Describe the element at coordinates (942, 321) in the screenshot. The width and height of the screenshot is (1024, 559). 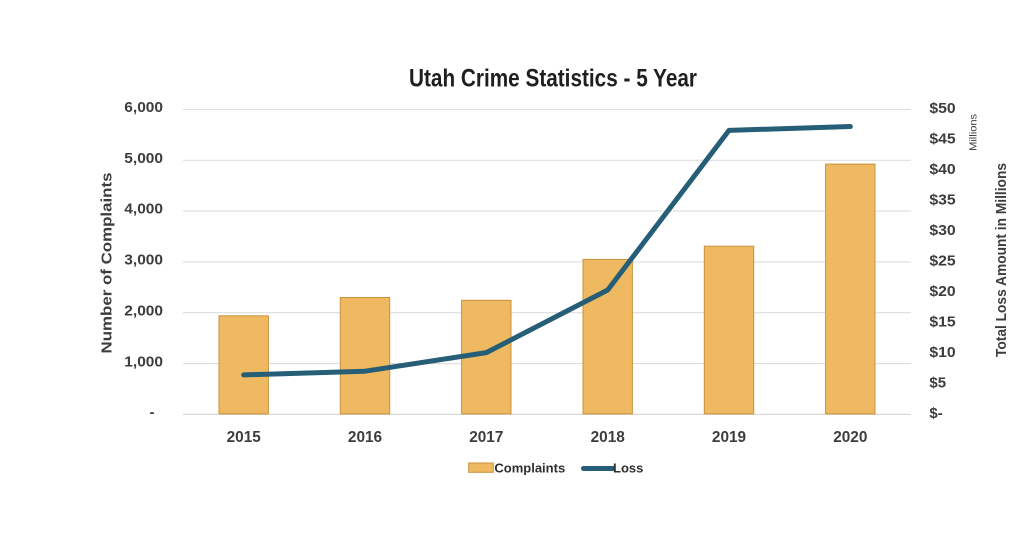
I see `svg-text: $15` at that location.